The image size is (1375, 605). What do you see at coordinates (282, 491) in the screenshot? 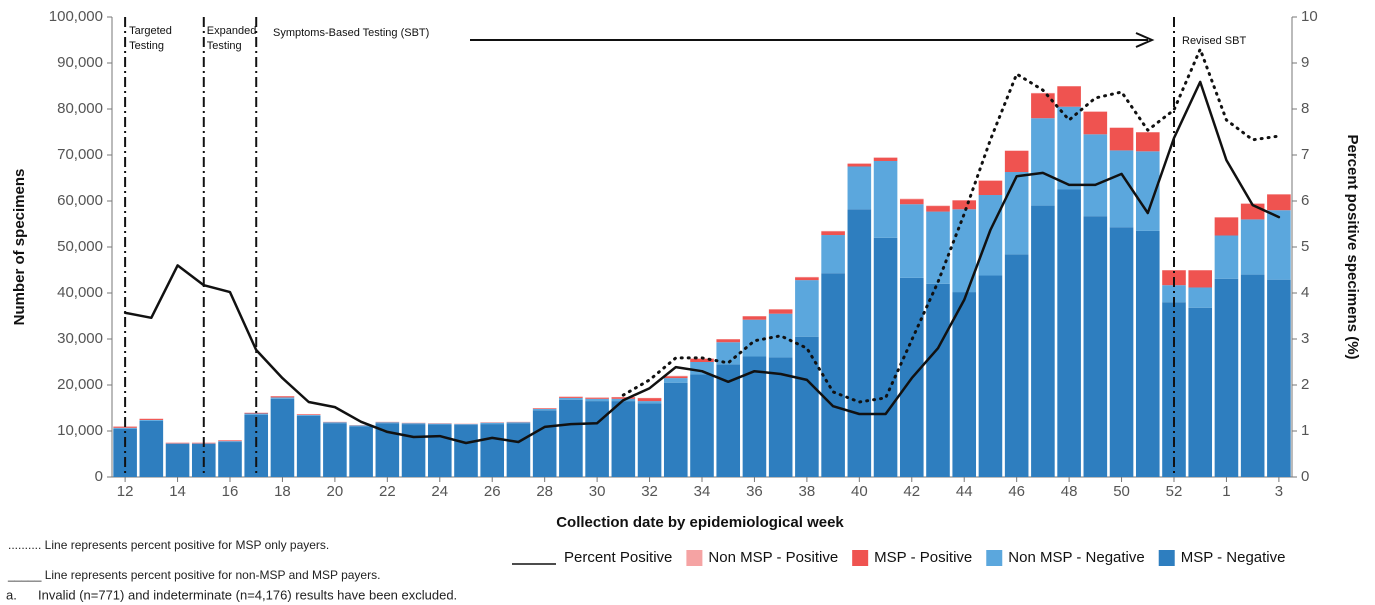
I see `x-tick-label: 18` at bounding box center [282, 491].